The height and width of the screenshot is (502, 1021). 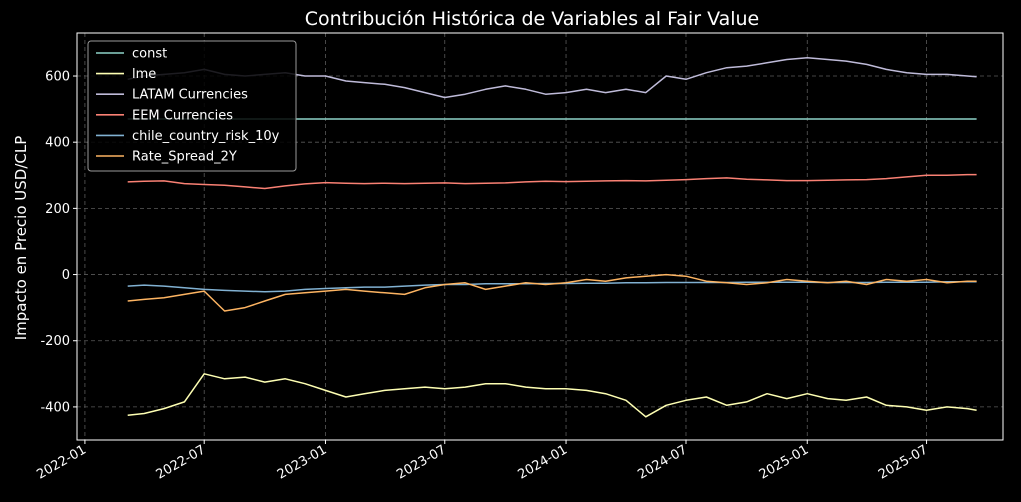 What do you see at coordinates (206, 136) in the screenshot?
I see `legend-label: chile_country_risk_10y` at bounding box center [206, 136].